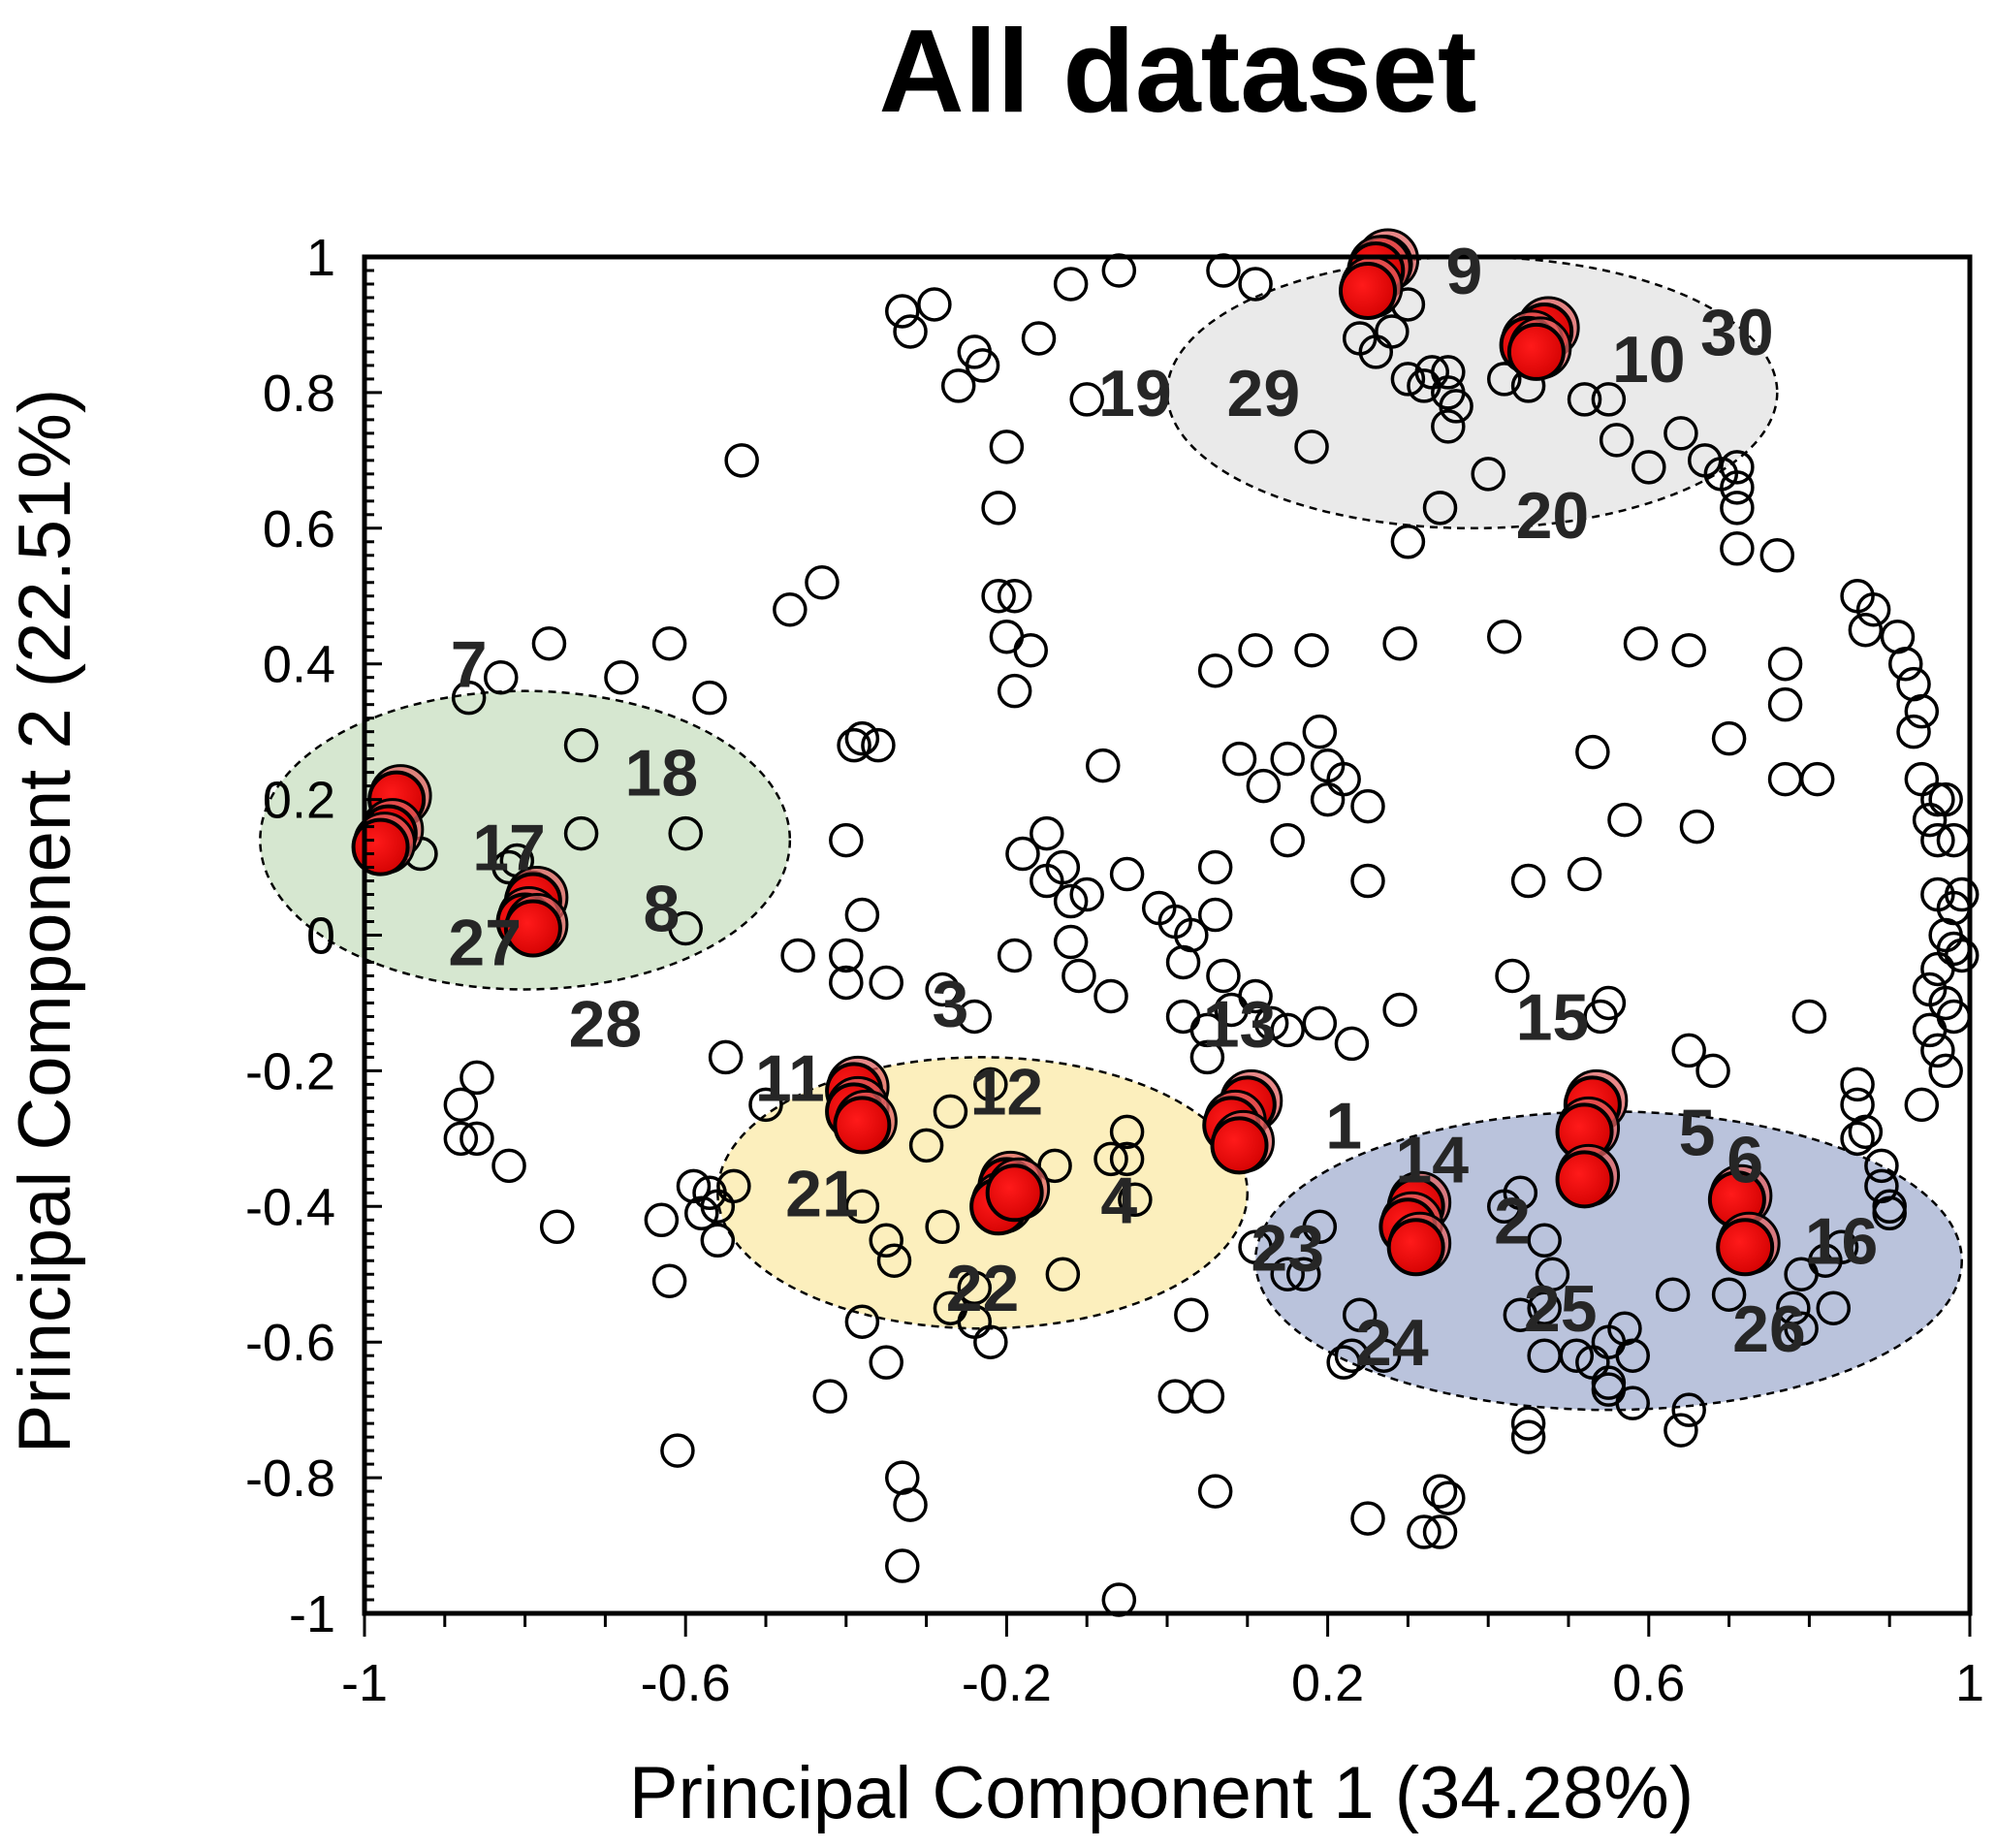  I want to click on case-label: 24, so click(1392, 1343).